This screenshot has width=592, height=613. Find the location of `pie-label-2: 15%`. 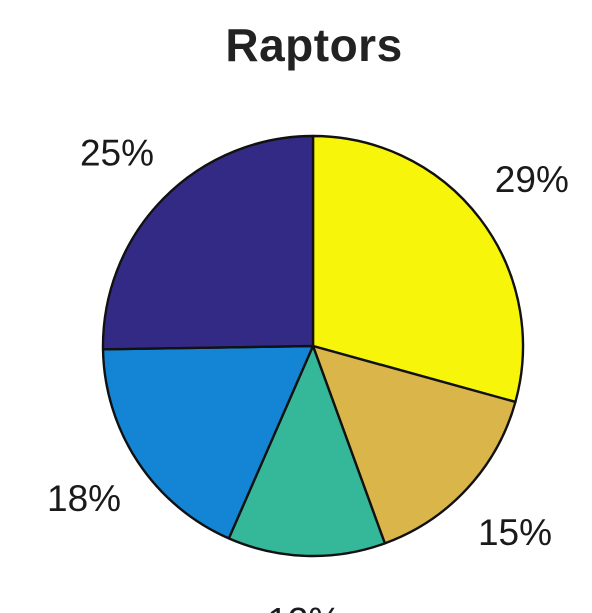

pie-label-2: 15% is located at coordinates (515, 532).